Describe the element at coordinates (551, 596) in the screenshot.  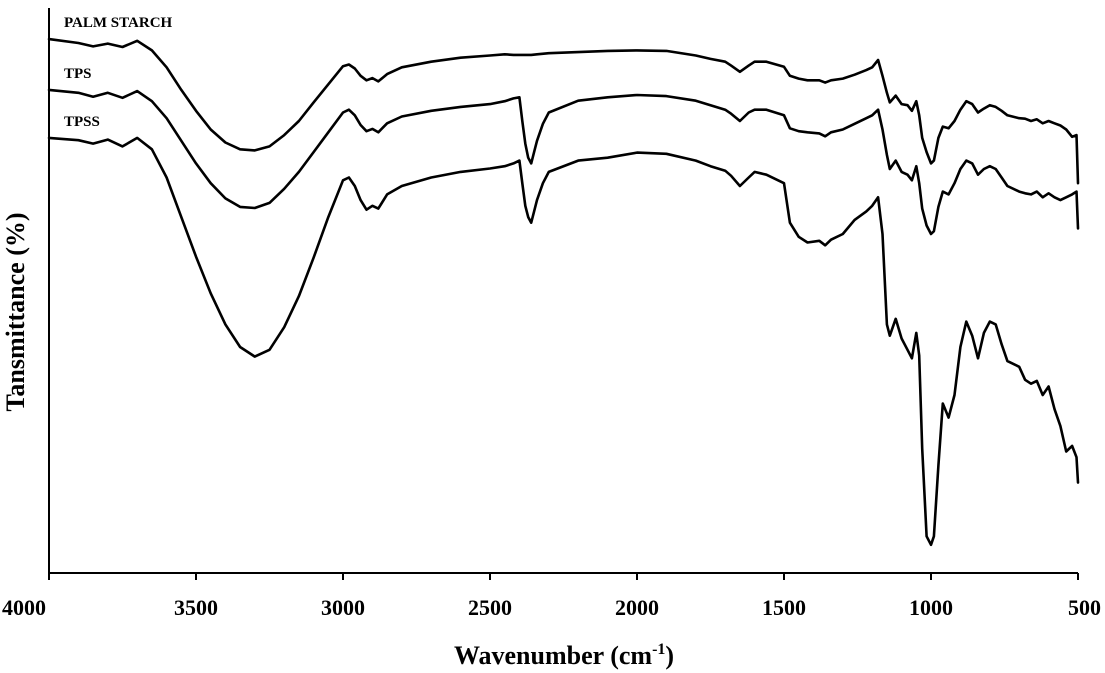
I see `x-ticks: 4000 3500 3000 2500 2000 1500 1000 500` at that location.